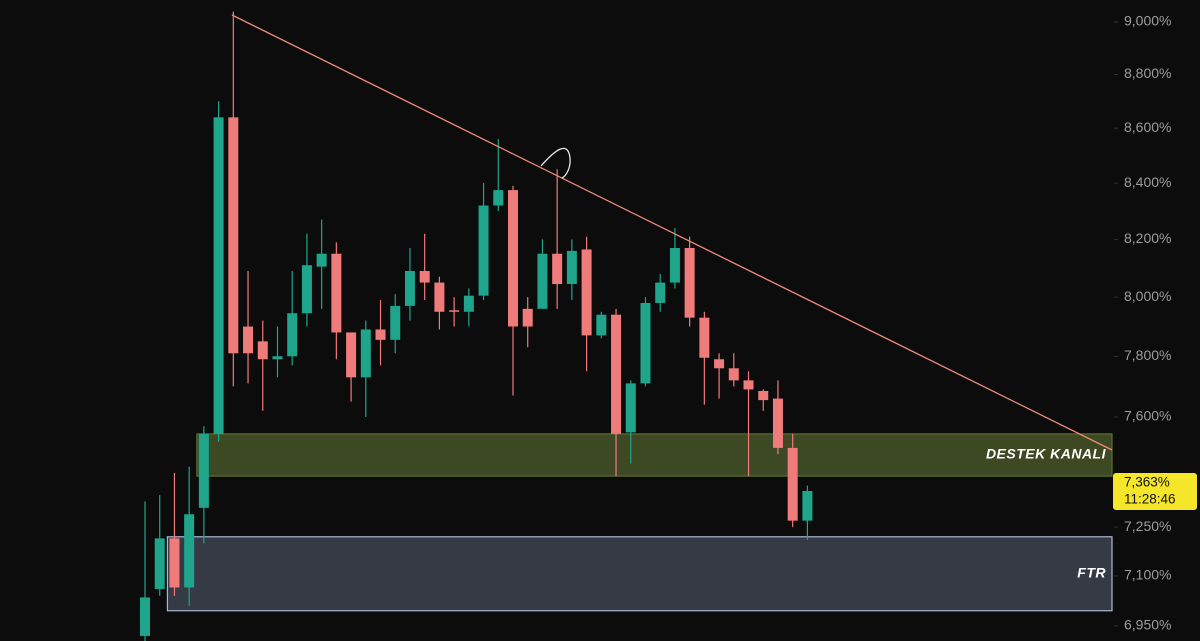 This screenshot has height=641, width=1200. I want to click on price-box, so click(1155, 491).